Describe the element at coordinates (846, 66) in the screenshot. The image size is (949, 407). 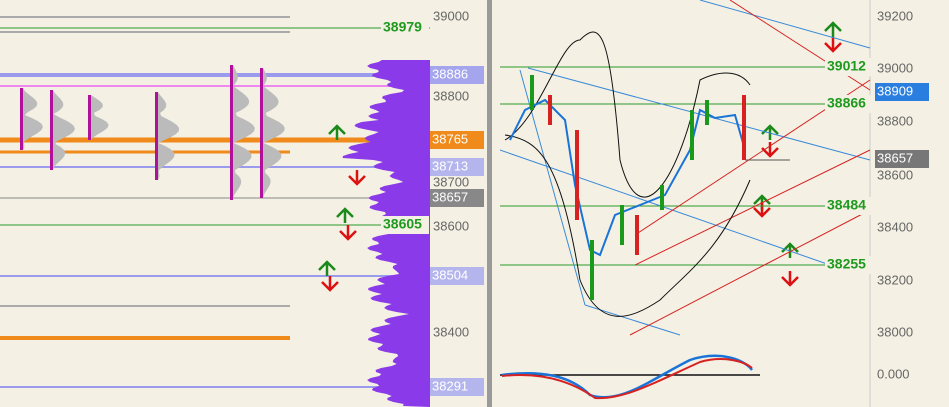
I see `level-label: 39012` at that location.